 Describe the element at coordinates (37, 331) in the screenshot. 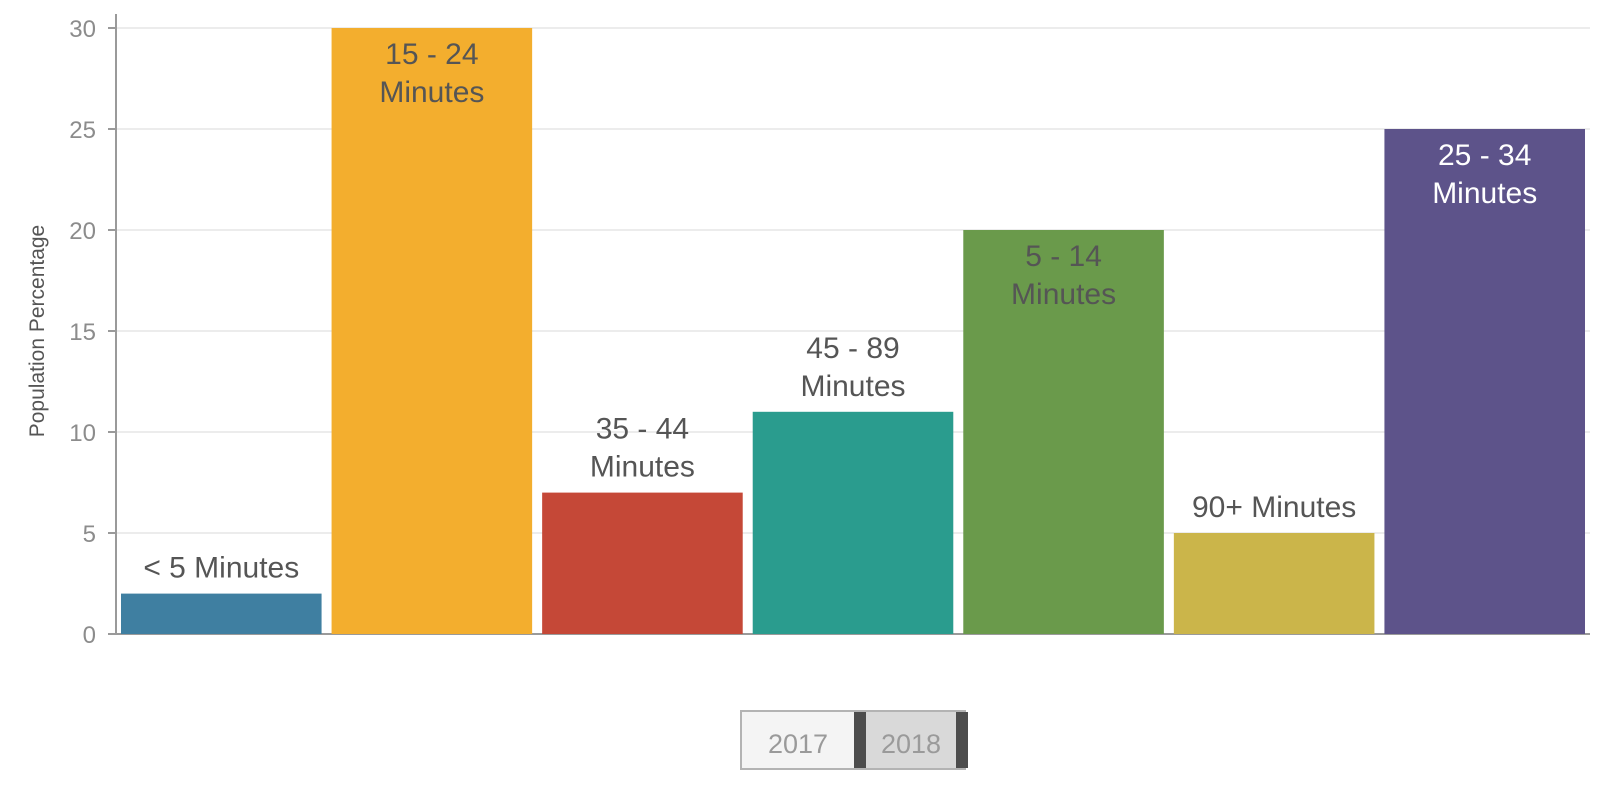

I see `y-axis-label: Population Percentage` at that location.